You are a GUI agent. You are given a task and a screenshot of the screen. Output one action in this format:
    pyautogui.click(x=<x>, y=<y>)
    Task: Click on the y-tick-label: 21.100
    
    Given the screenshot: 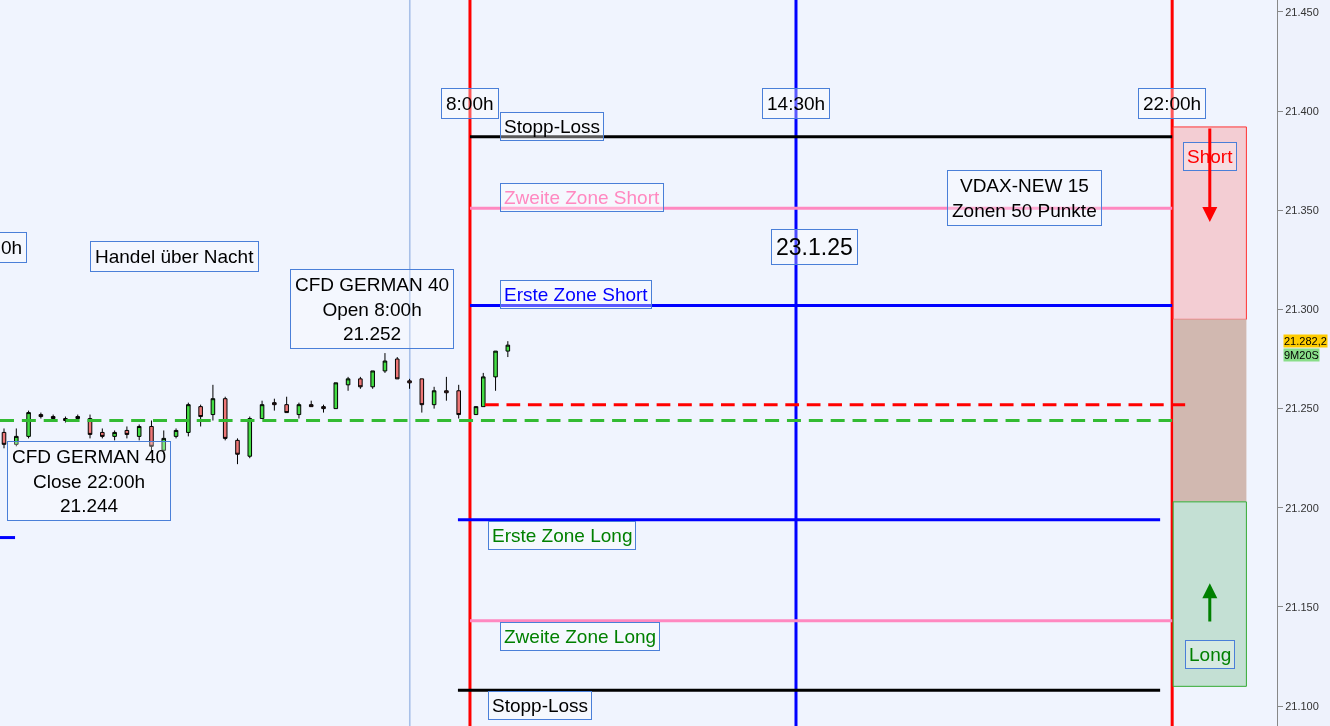 What is the action you would take?
    pyautogui.click(x=1302, y=706)
    